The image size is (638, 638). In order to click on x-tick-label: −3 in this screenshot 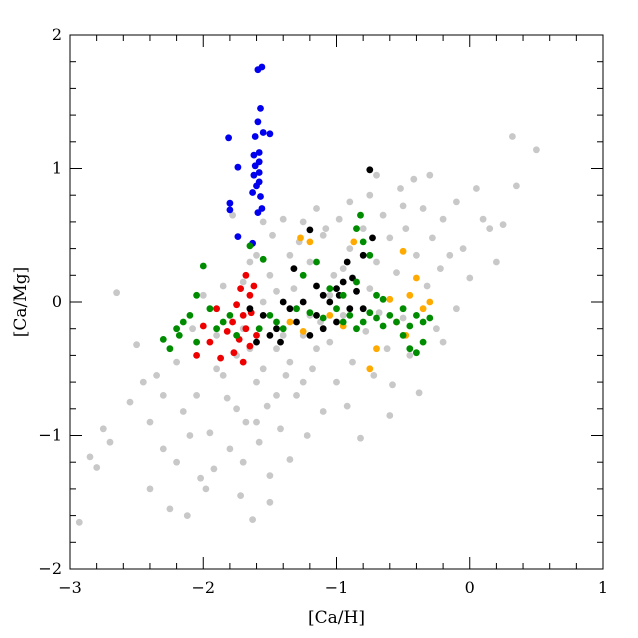, I will do `click(70, 587)`.